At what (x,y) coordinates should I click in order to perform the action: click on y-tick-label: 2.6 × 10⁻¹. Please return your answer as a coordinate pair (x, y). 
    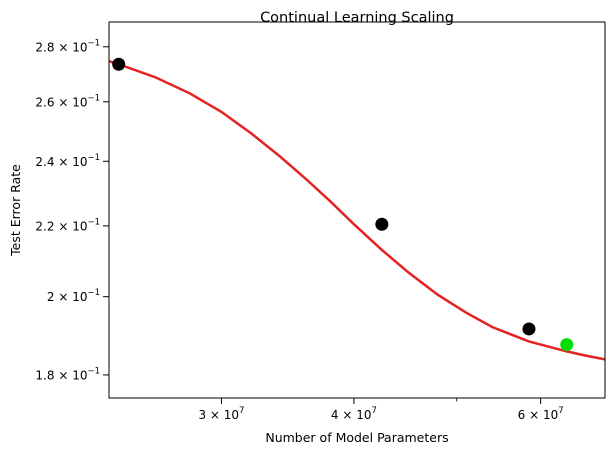
    Looking at the image, I should click on (67, 101).